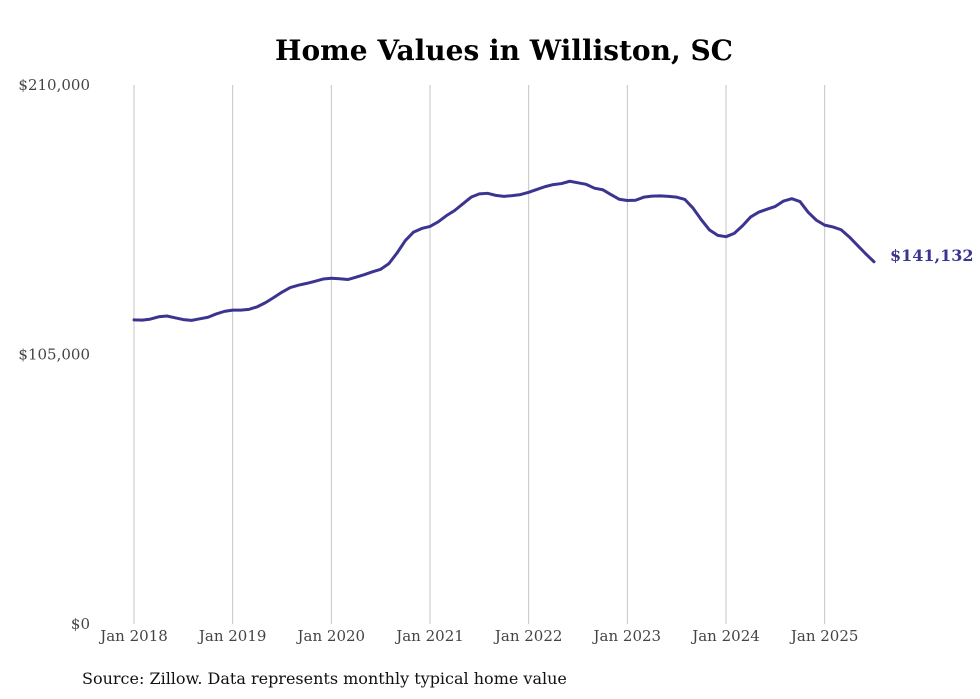 This screenshot has width=980, height=699. Describe the element at coordinates (232, 636) in the screenshot. I see `x-tick-label-1: Jan 2019` at that location.